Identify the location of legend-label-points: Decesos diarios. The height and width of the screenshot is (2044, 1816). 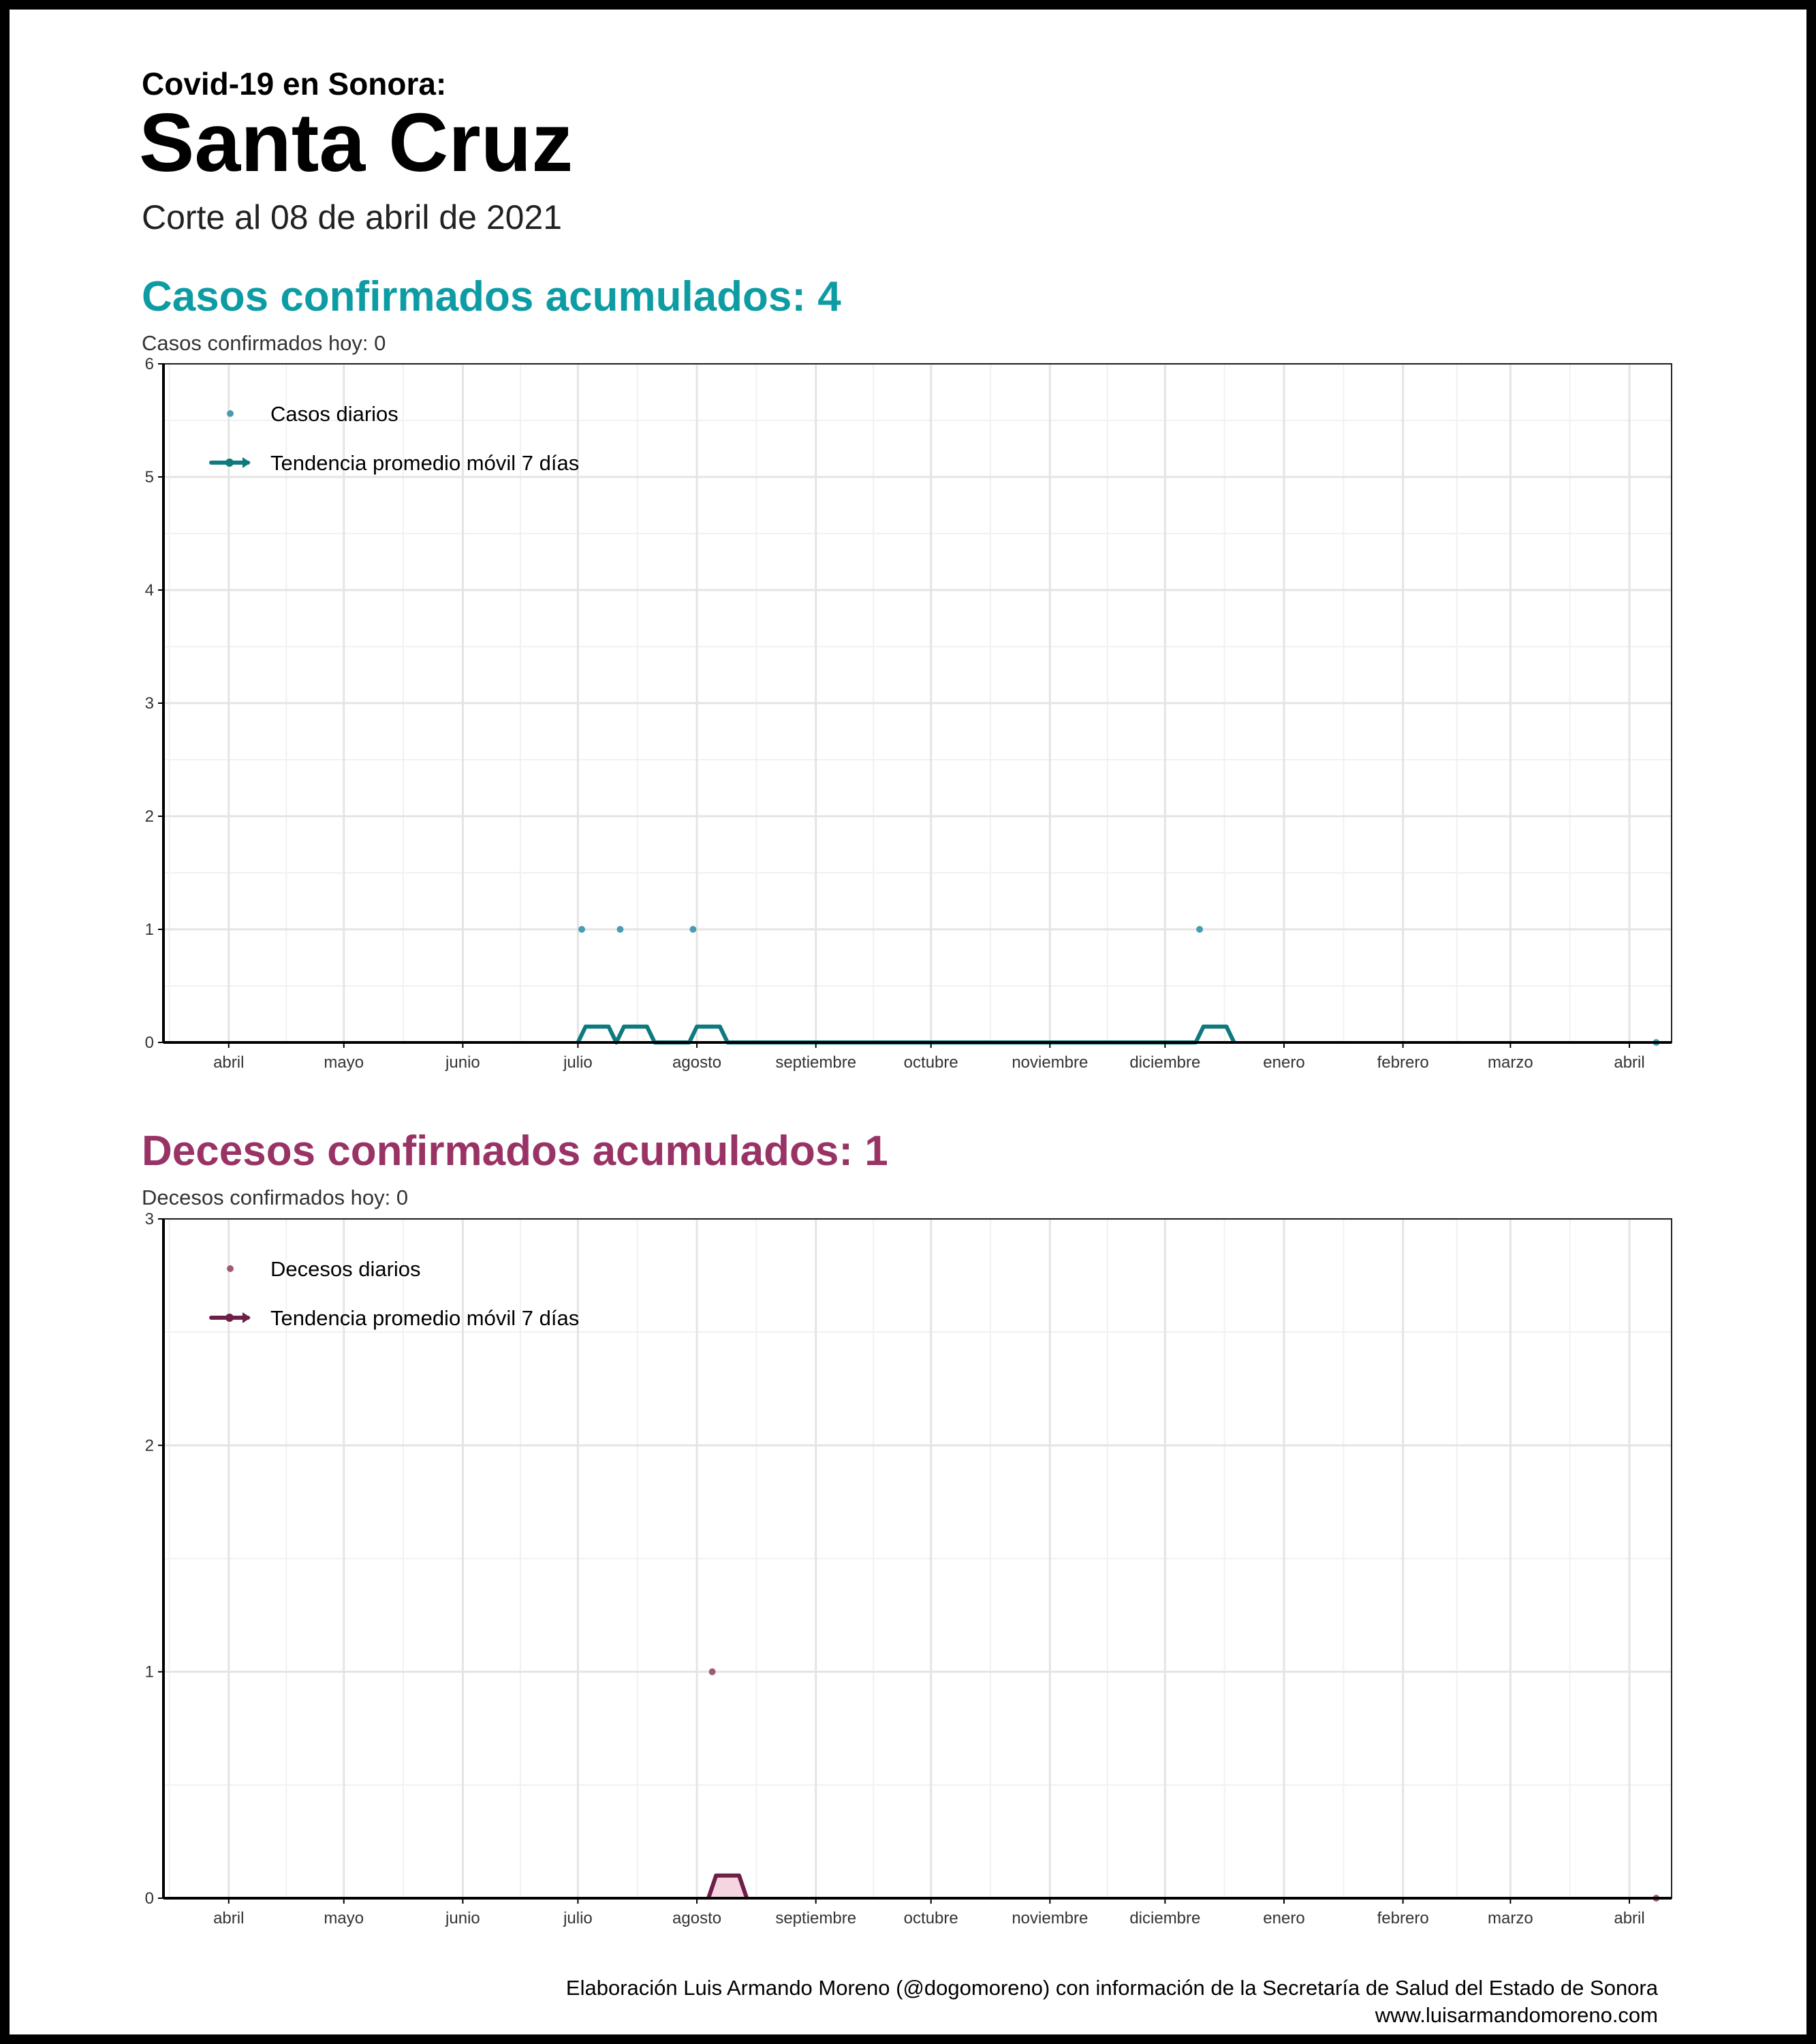
(345, 1269).